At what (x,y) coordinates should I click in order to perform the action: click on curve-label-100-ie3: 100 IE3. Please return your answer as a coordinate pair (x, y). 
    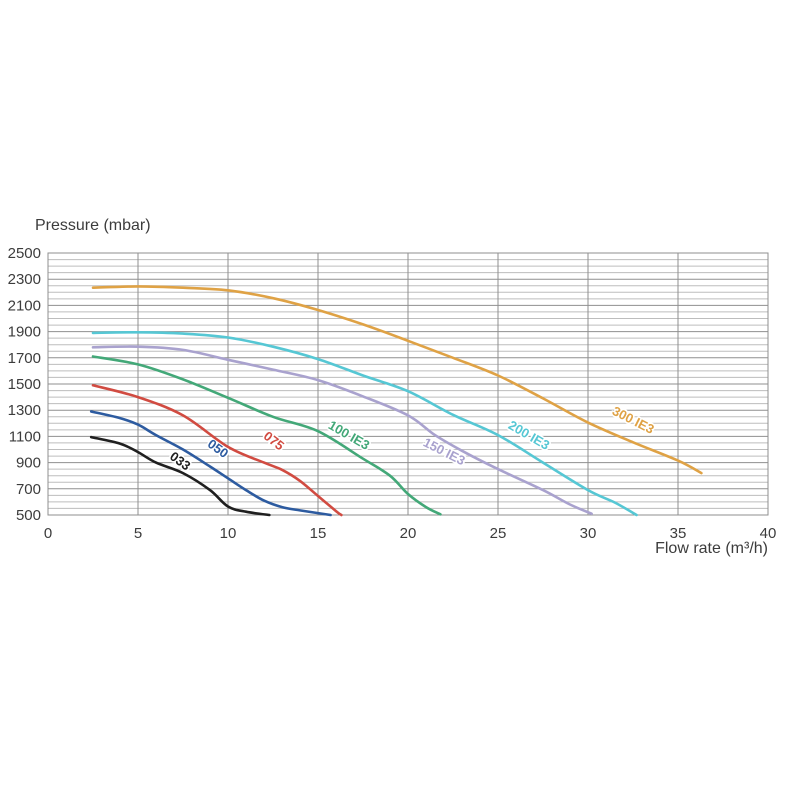
    Looking at the image, I should click on (349, 434).